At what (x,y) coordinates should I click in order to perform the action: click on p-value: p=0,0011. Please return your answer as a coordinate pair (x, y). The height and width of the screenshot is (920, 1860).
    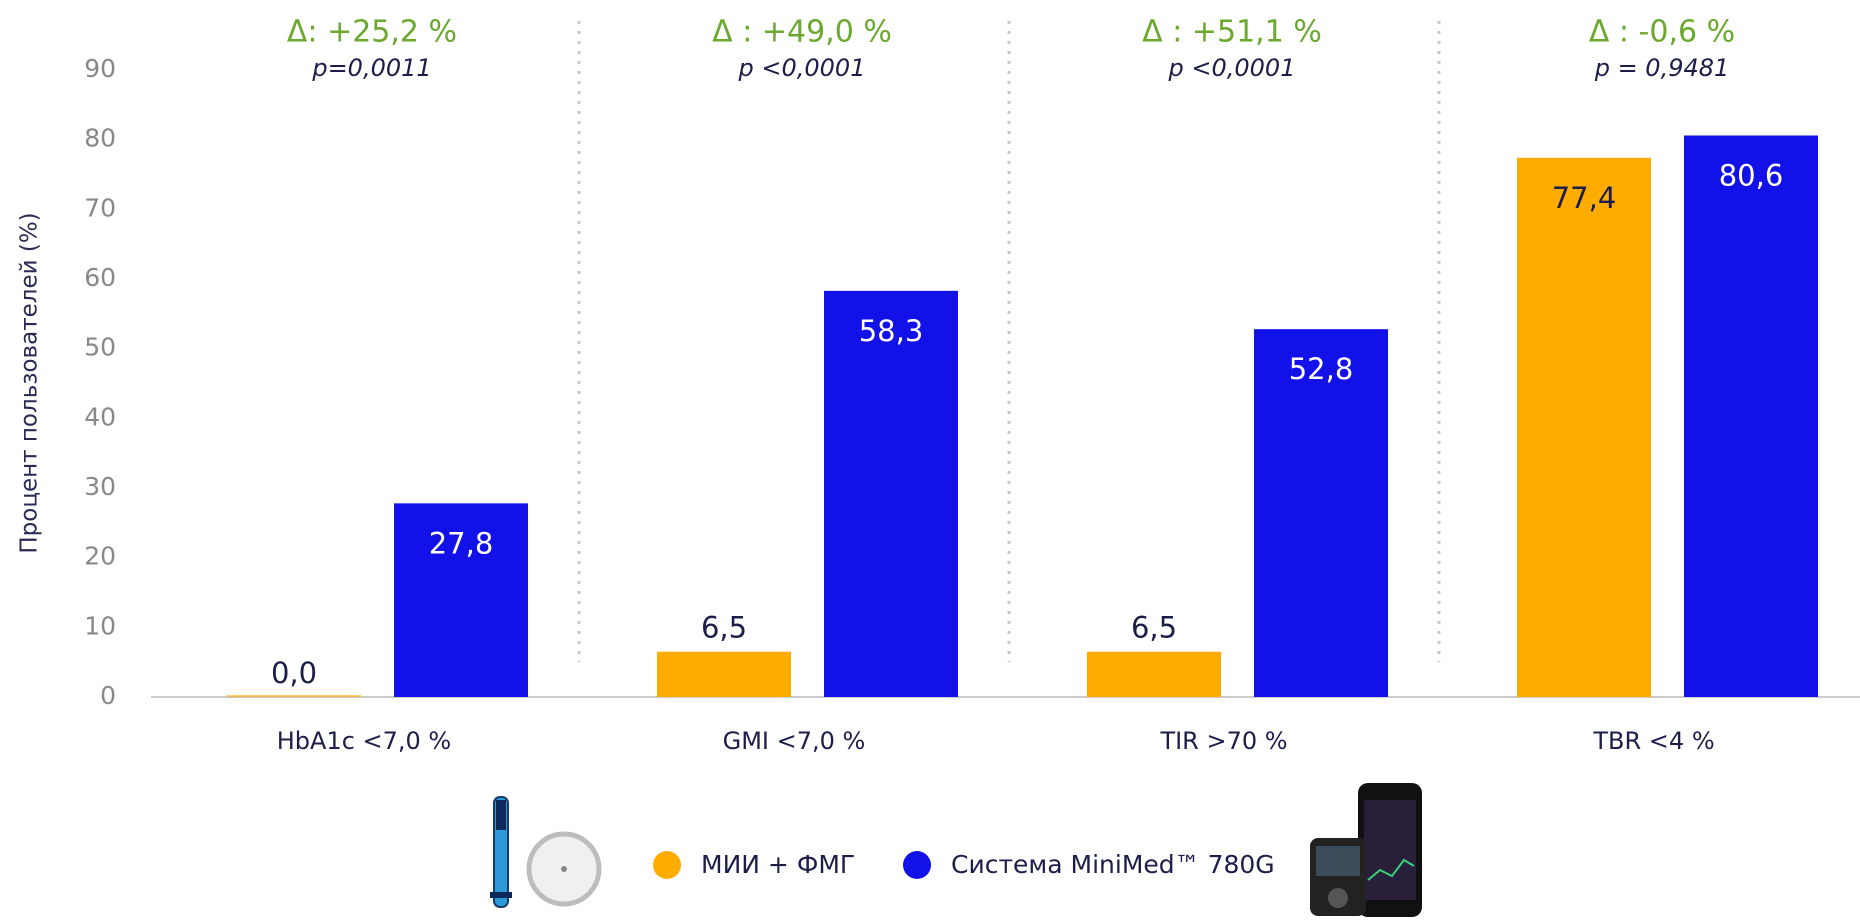
    Looking at the image, I should click on (371, 68).